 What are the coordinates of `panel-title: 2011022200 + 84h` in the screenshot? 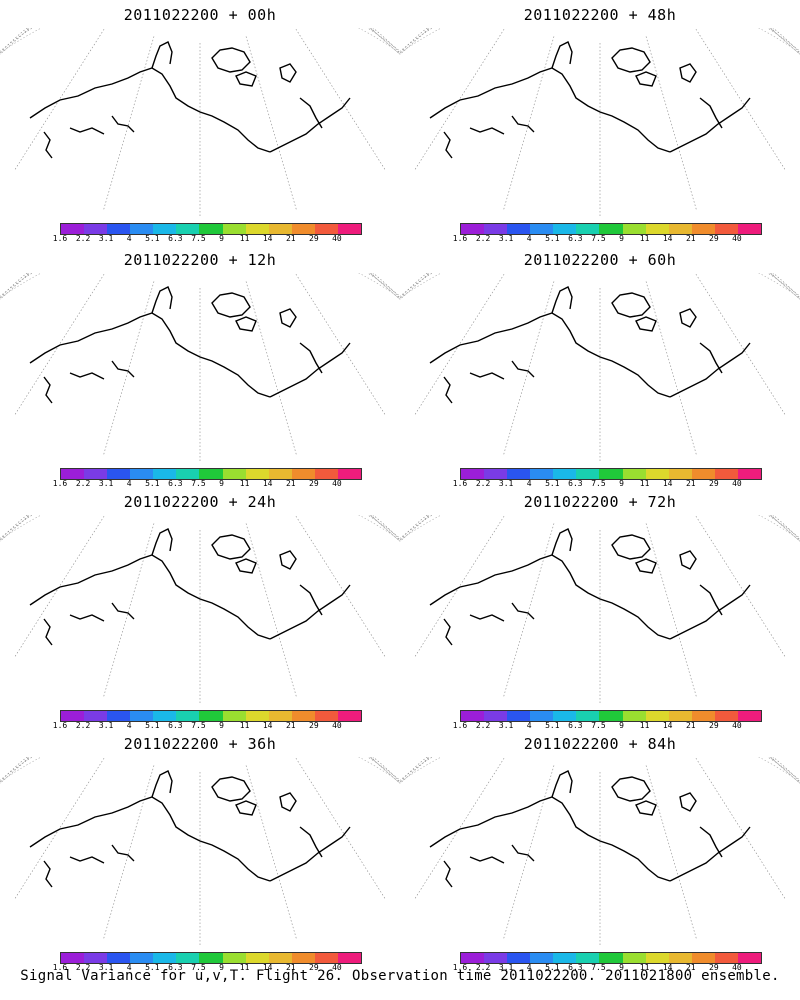 It's located at (600, 744).